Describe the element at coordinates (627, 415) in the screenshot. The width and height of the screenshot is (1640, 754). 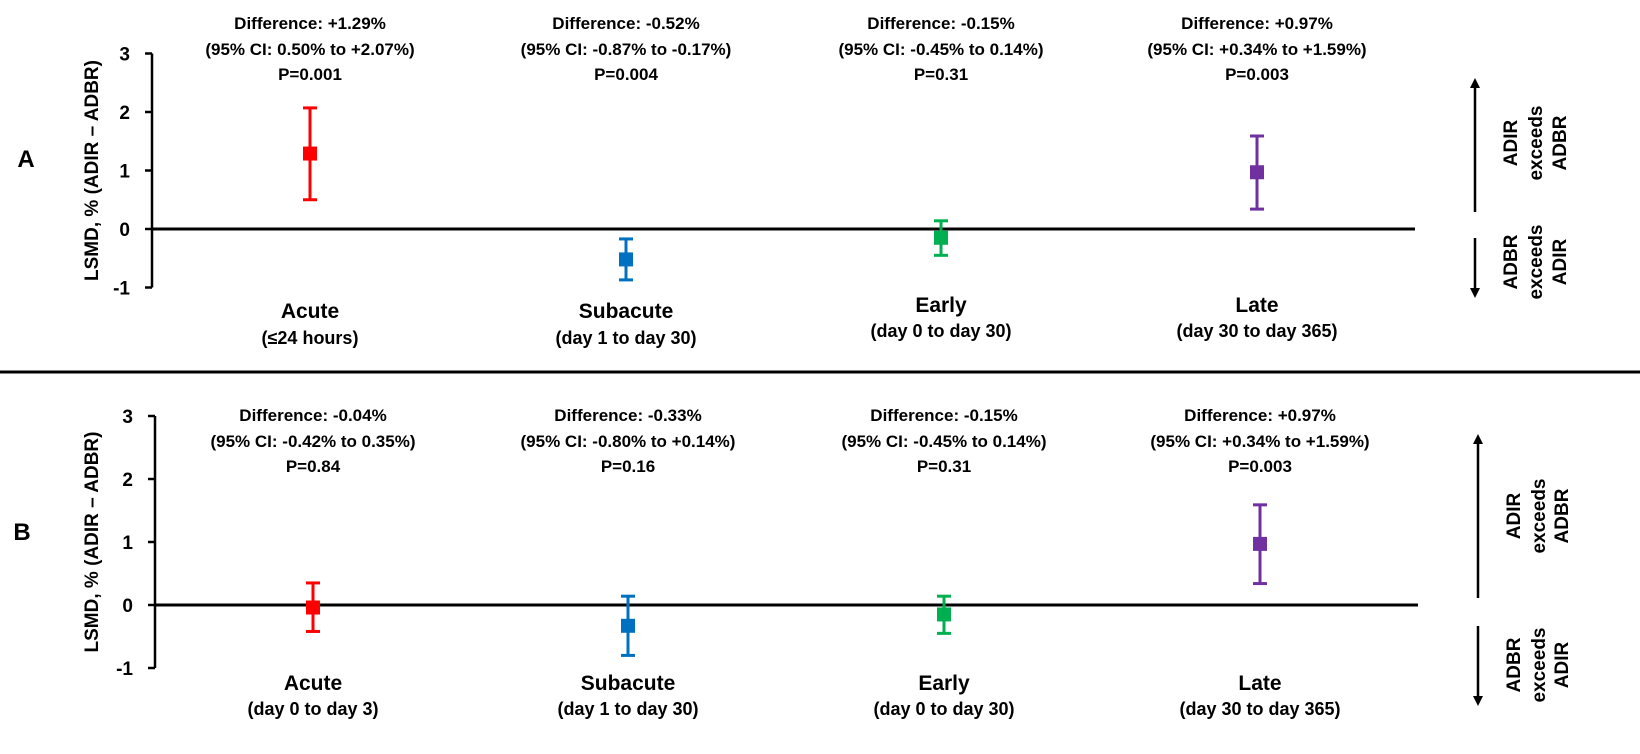
I see `annotation-subacute-b: Difference: -0.33%` at that location.